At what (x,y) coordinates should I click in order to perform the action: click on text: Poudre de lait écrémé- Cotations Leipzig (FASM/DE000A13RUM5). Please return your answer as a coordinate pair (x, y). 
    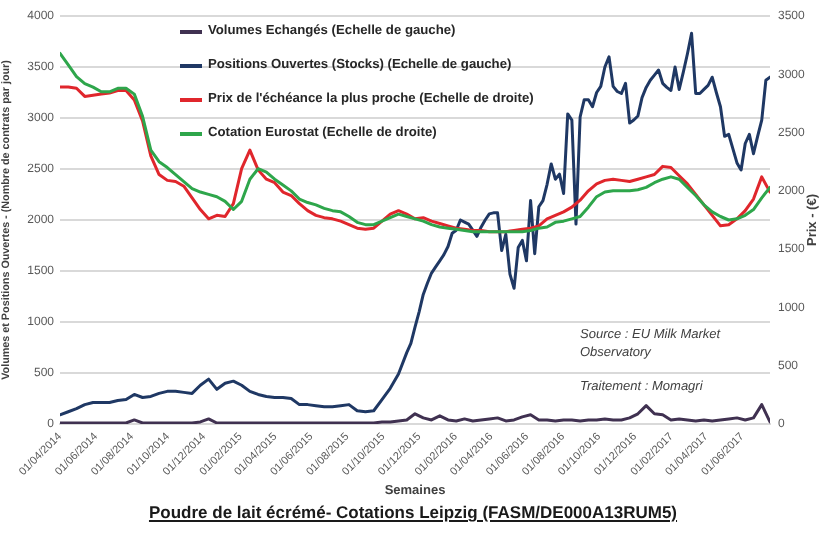
    Looking at the image, I should click on (413, 512).